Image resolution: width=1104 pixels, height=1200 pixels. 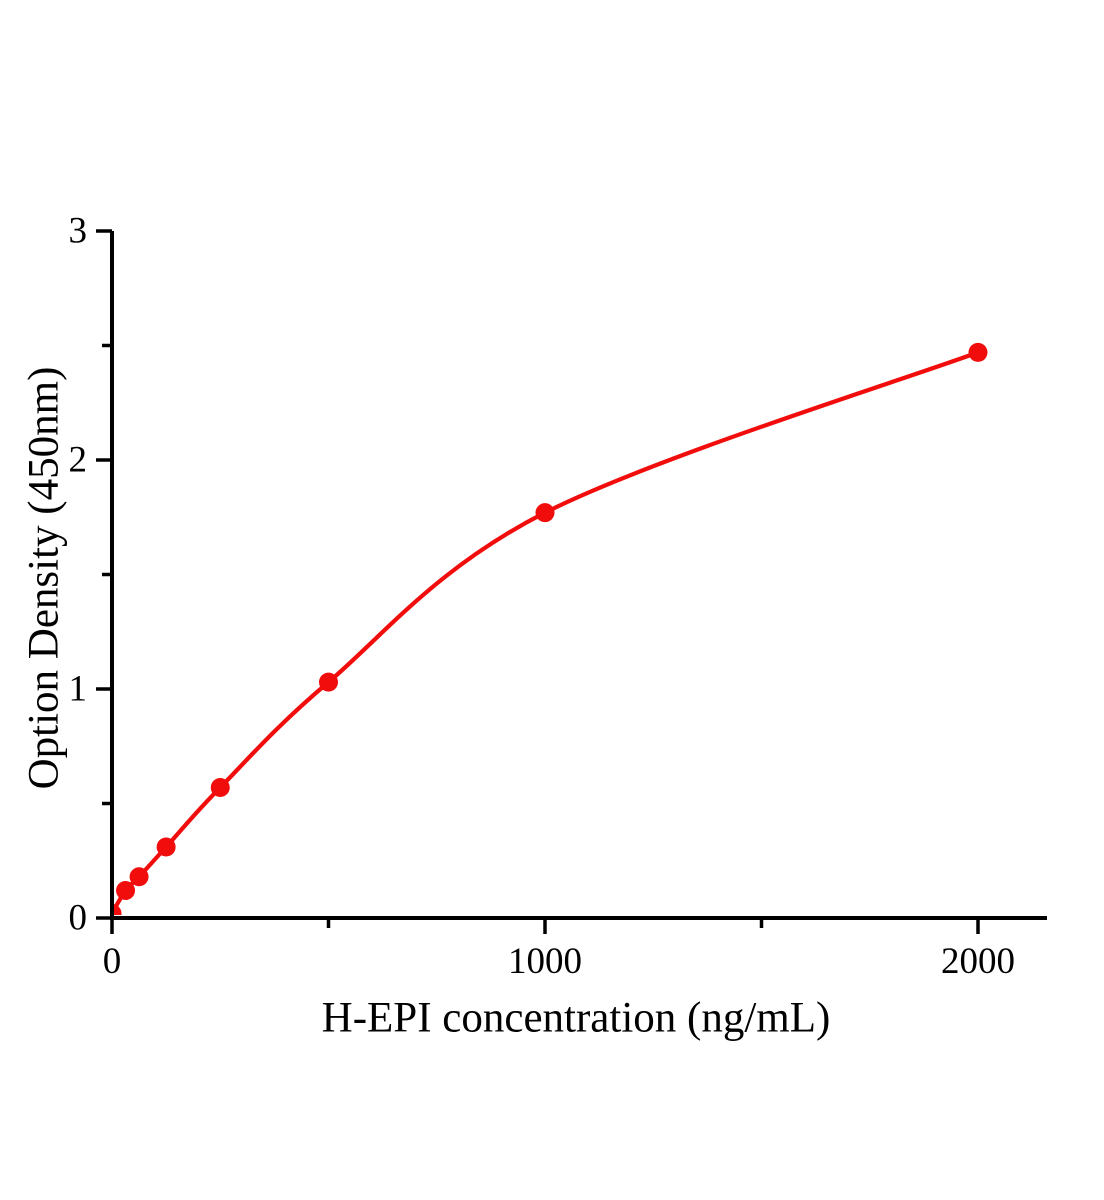 I want to click on x-tick-label: 0, so click(x=112, y=961).